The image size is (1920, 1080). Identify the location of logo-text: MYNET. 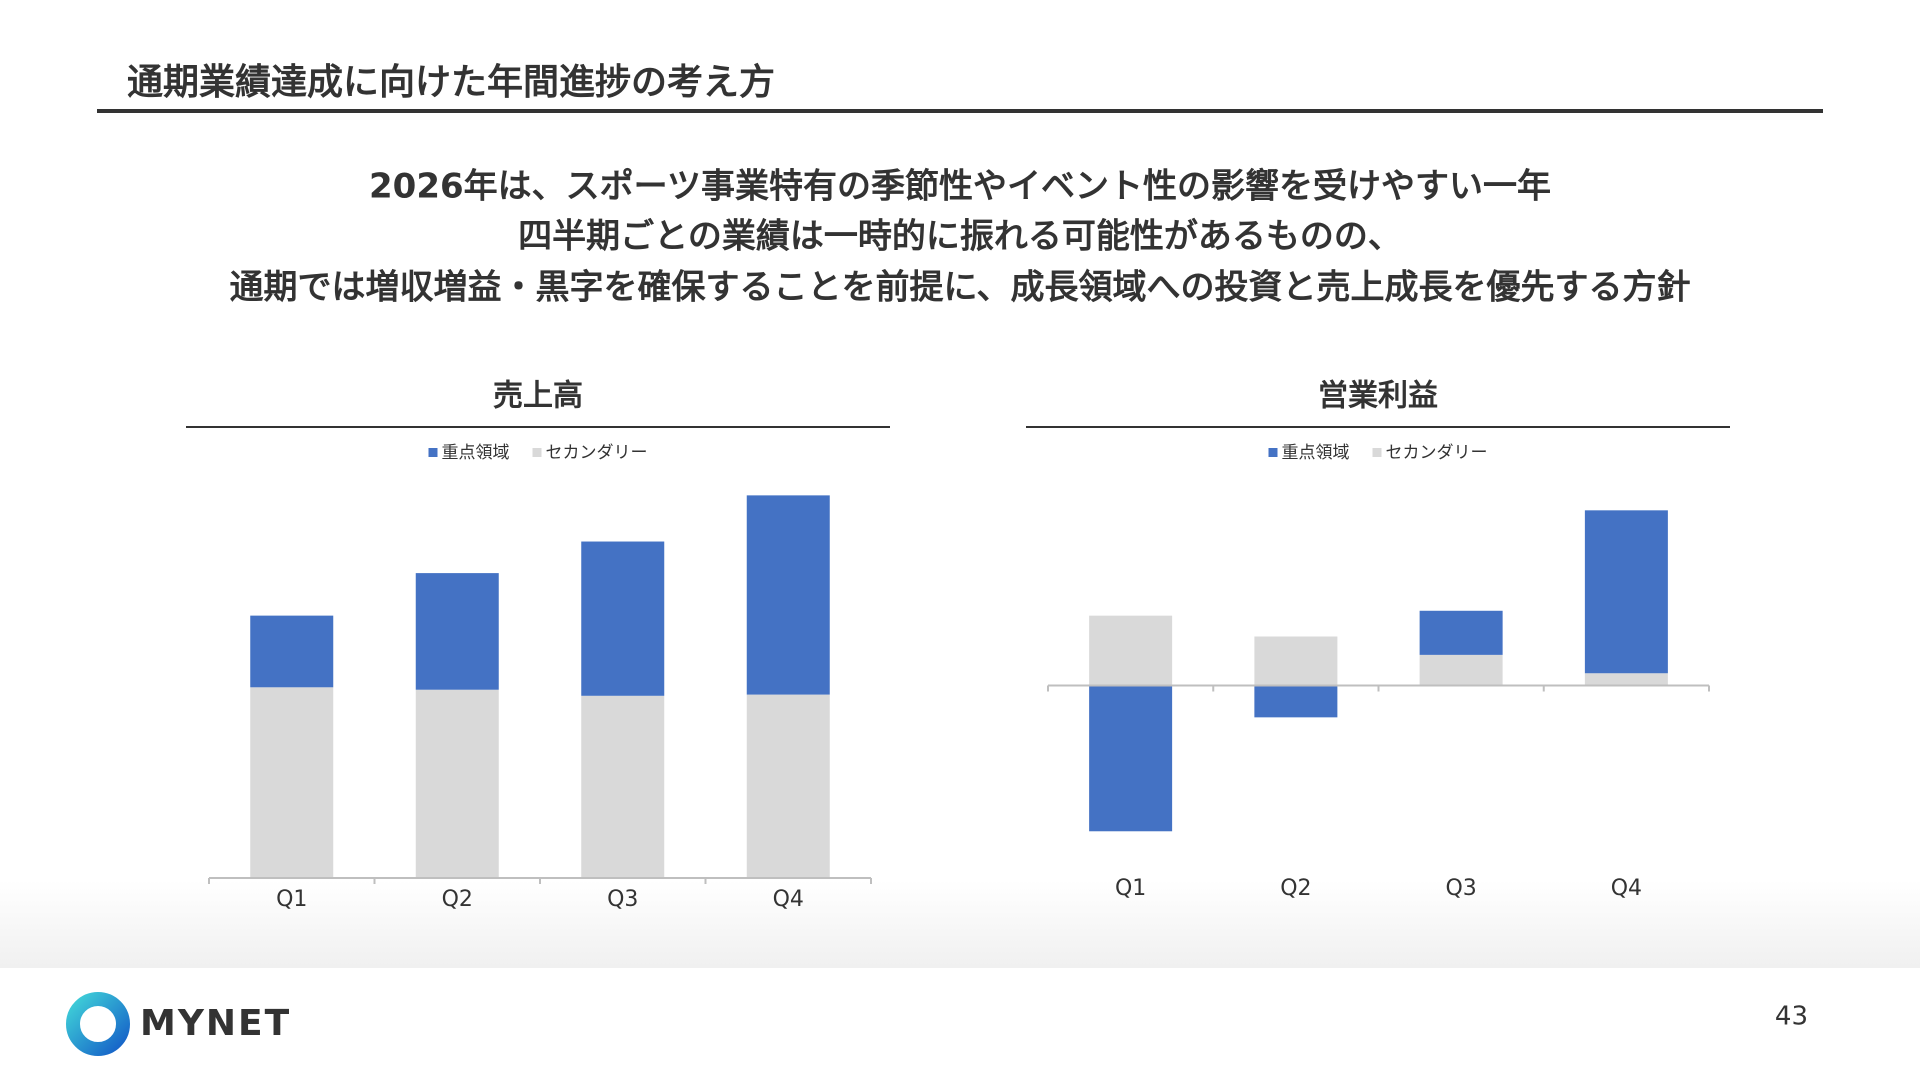
(215, 1023).